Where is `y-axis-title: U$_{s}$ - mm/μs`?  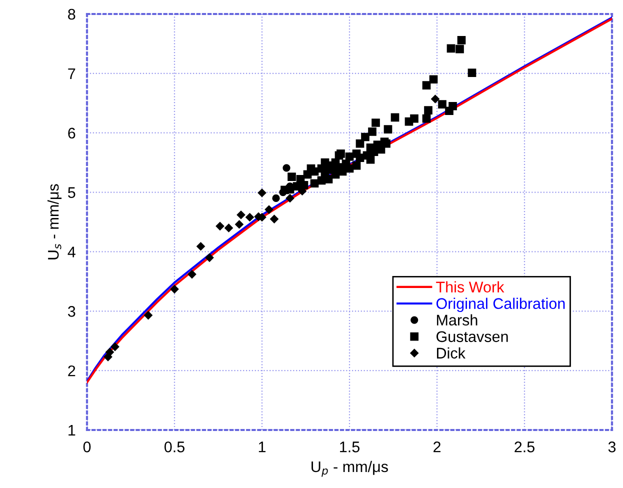
y-axis-title: U$_{s}$ - mm/μs is located at coordinates (55, 222).